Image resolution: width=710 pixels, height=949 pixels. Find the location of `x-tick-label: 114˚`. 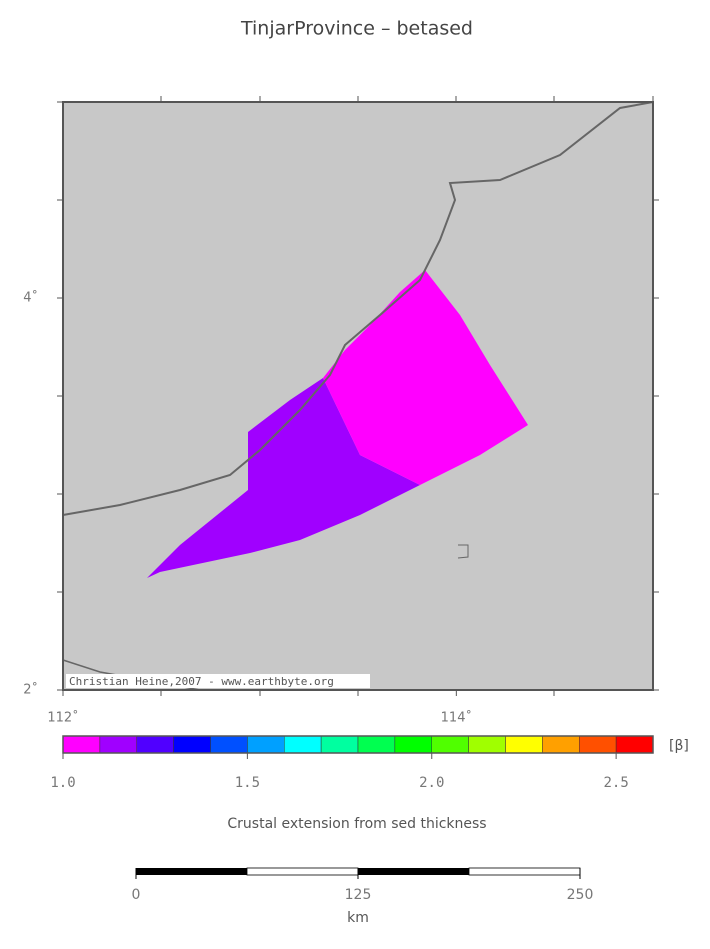

x-tick-label: 114˚ is located at coordinates (456, 718).